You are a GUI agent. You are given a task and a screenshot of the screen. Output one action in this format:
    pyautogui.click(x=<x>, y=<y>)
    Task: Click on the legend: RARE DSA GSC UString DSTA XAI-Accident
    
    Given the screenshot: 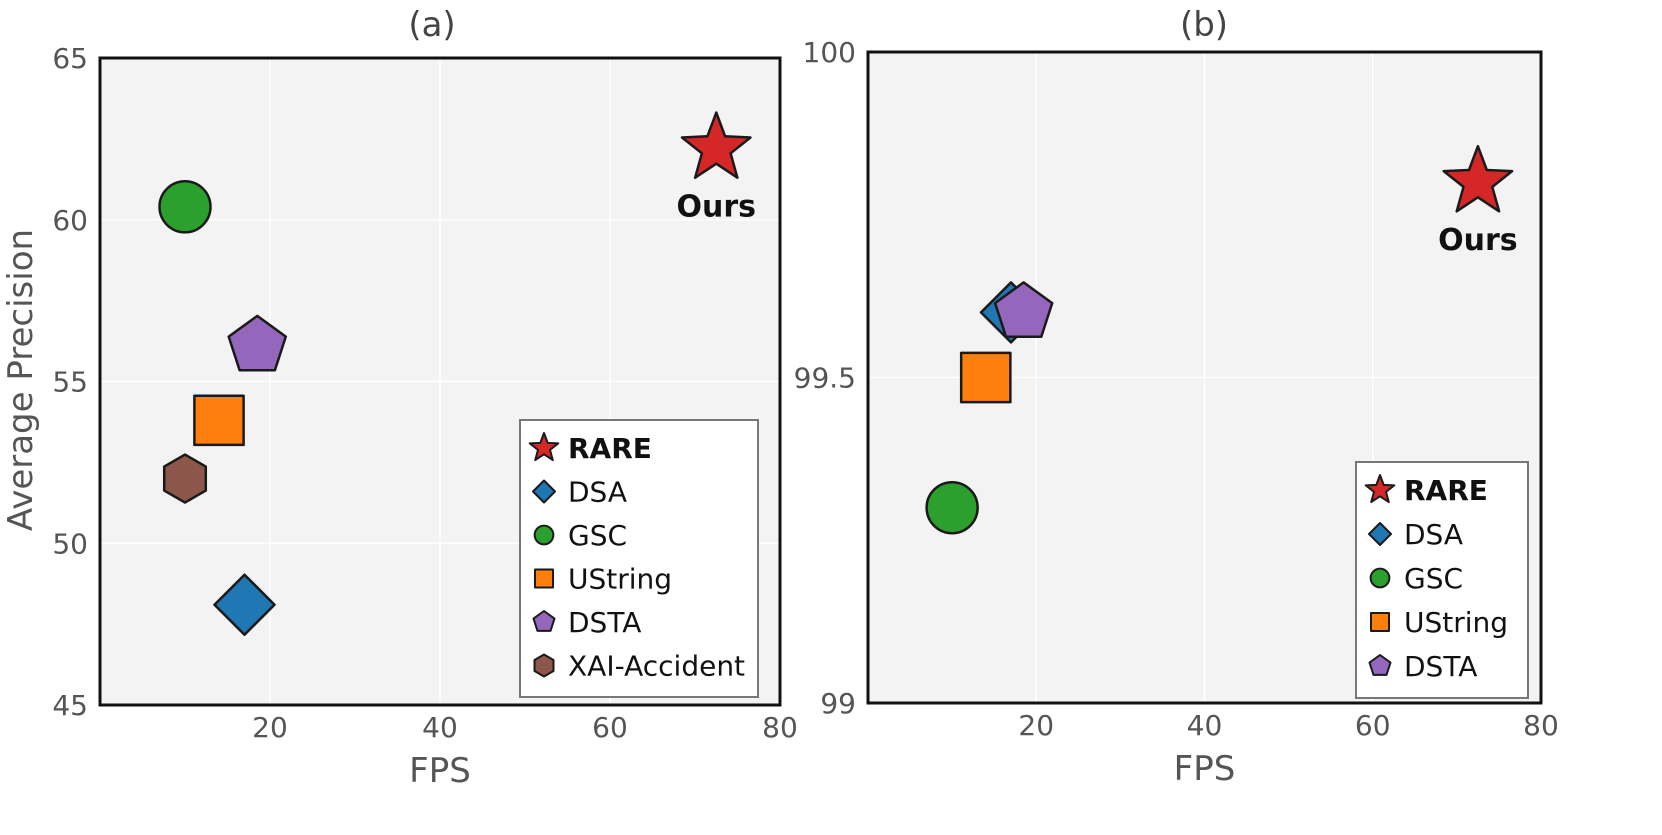 What is the action you would take?
    pyautogui.click(x=639, y=558)
    